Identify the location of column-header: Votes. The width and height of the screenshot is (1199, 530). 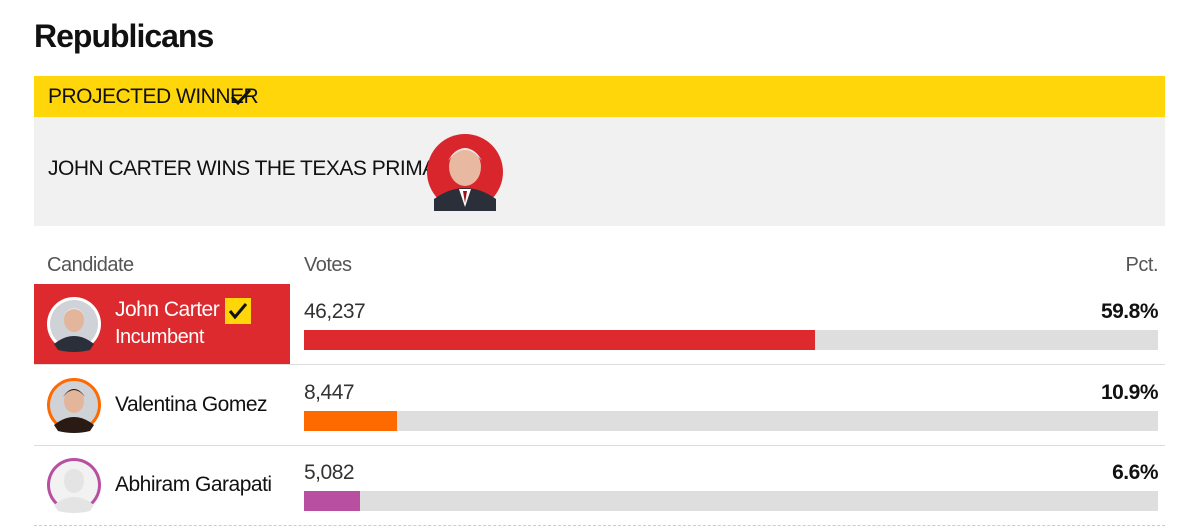
(328, 265).